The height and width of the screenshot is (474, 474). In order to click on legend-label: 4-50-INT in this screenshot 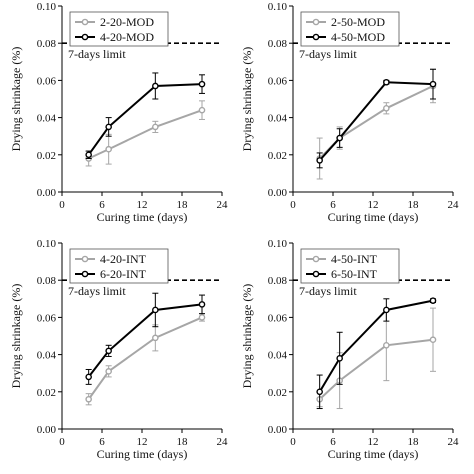, I will do `click(354, 259)`.